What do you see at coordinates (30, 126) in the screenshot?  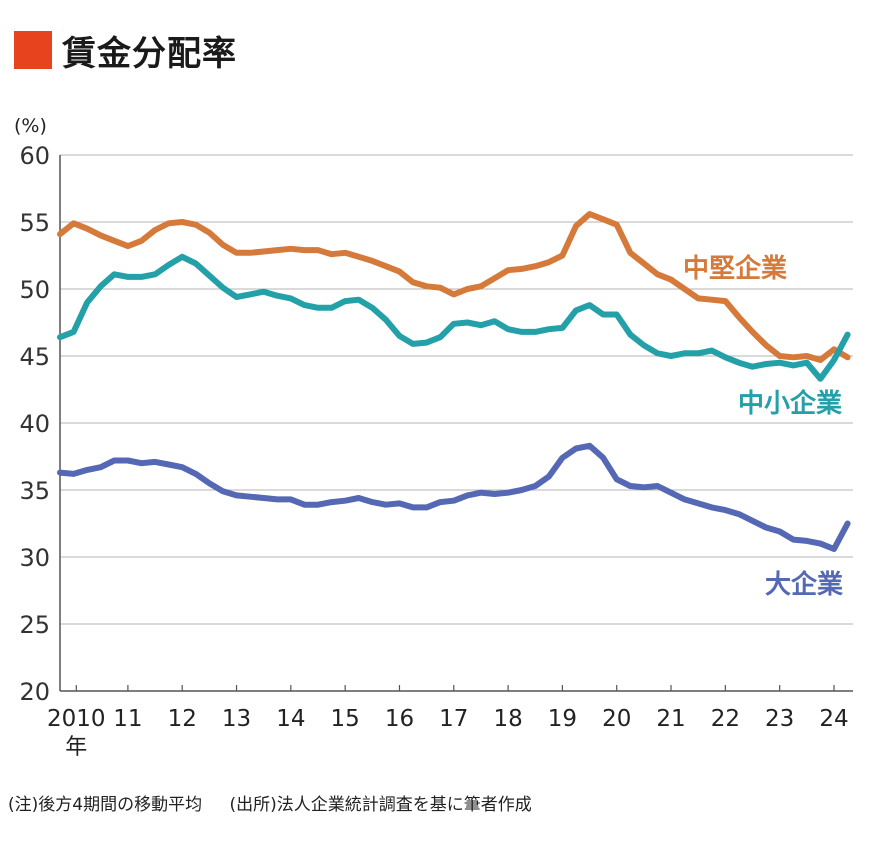 I see `y-axis-unit-label: (%)` at bounding box center [30, 126].